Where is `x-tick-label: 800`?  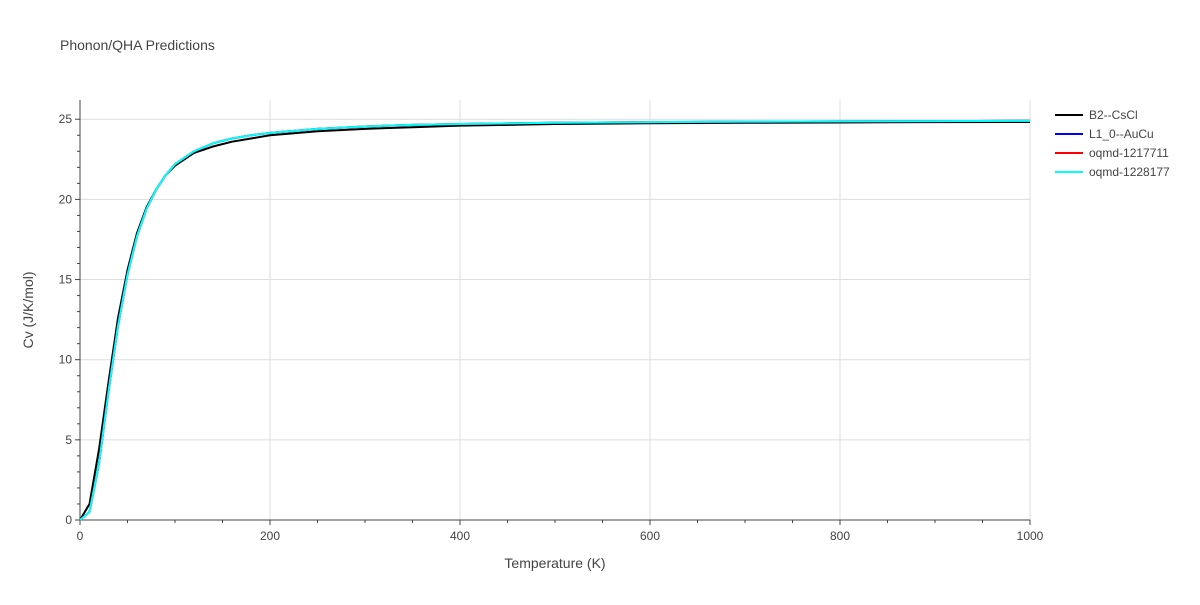
x-tick-label: 800 is located at coordinates (840, 536).